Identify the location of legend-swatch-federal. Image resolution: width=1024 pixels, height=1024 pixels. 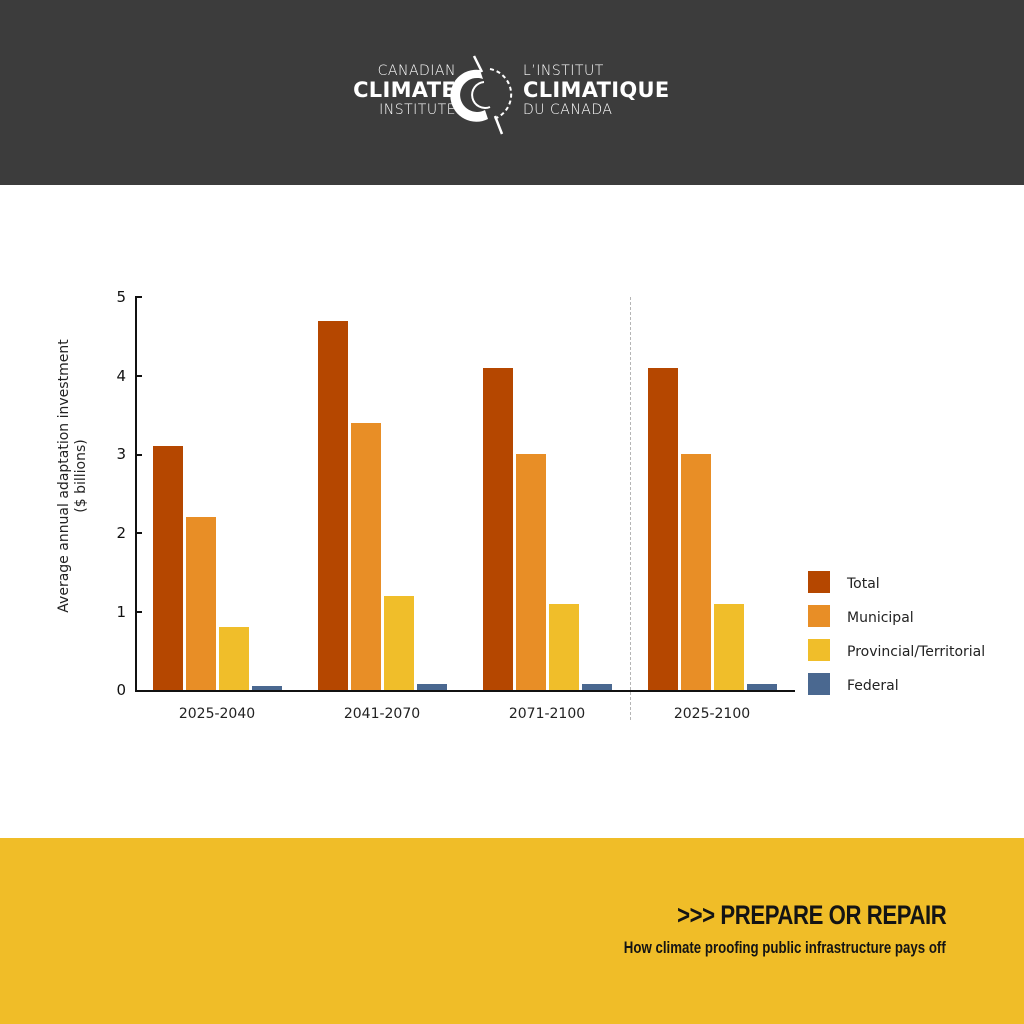
(819, 684).